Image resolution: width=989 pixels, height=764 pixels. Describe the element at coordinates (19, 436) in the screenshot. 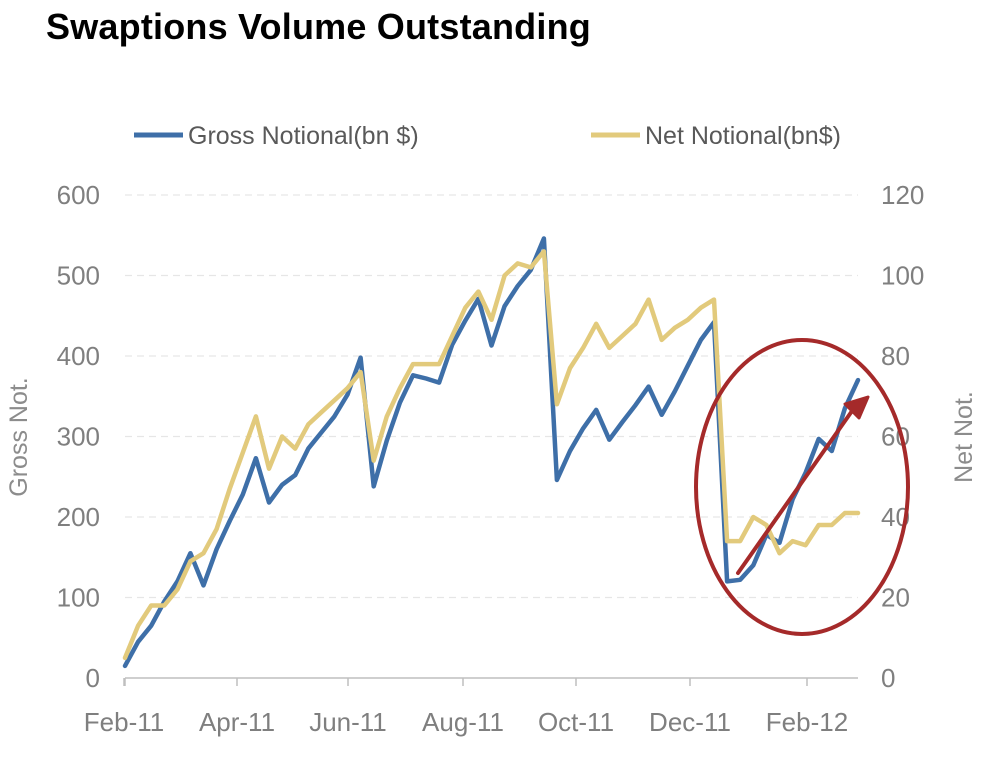

I see `y-left-axis-title: Gross Not.` at that location.